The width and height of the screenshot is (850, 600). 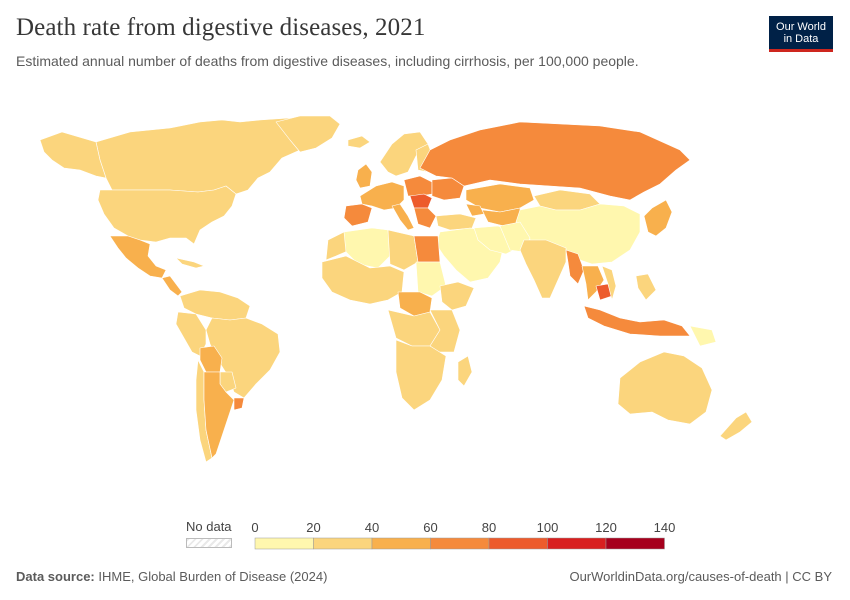 What do you see at coordinates (543, 269) in the screenshot?
I see `india-region` at bounding box center [543, 269].